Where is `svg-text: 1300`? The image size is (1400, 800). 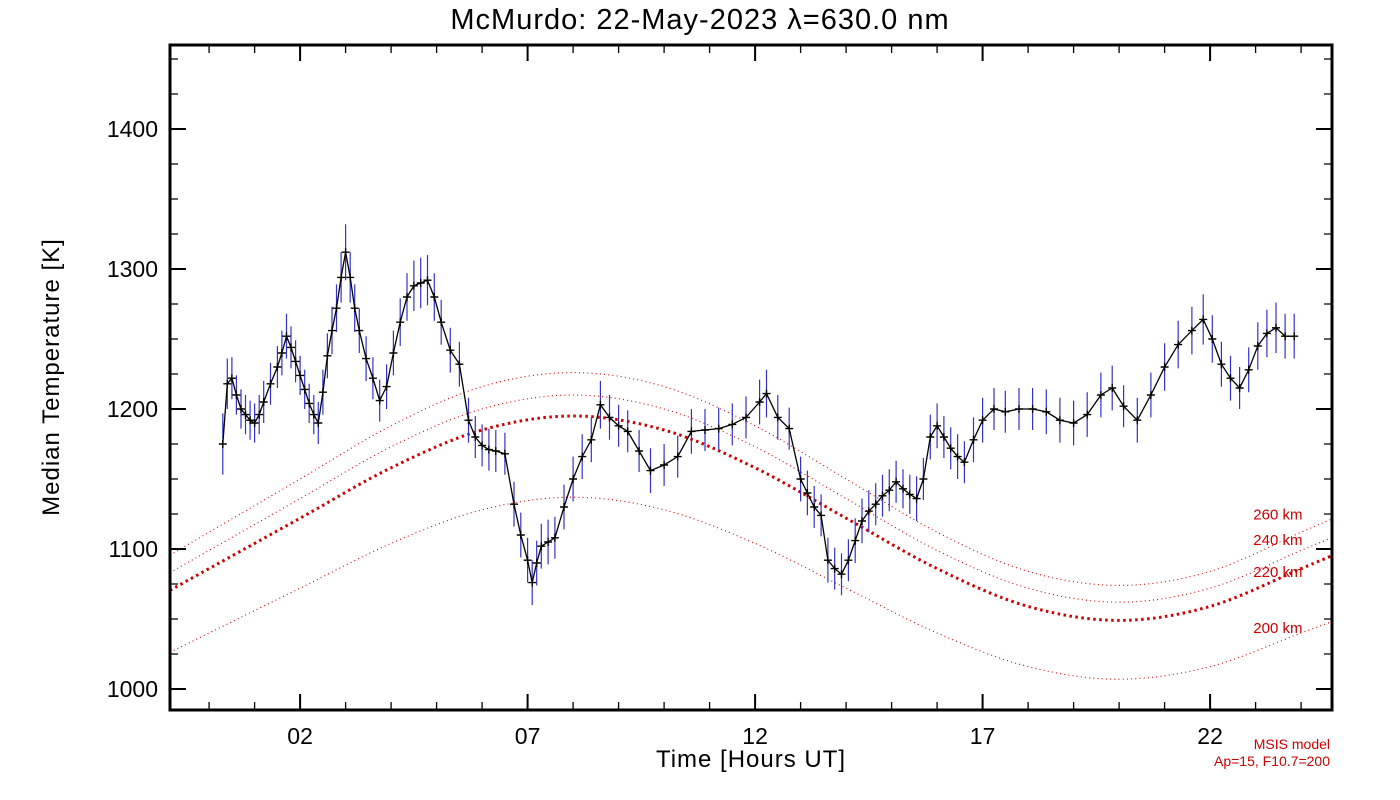 svg-text: 1300 is located at coordinates (132, 269).